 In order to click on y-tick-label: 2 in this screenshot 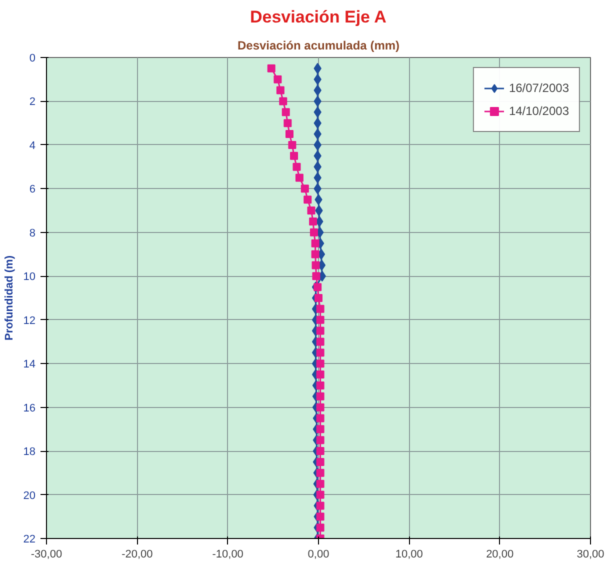, I will do `click(32, 102)`.